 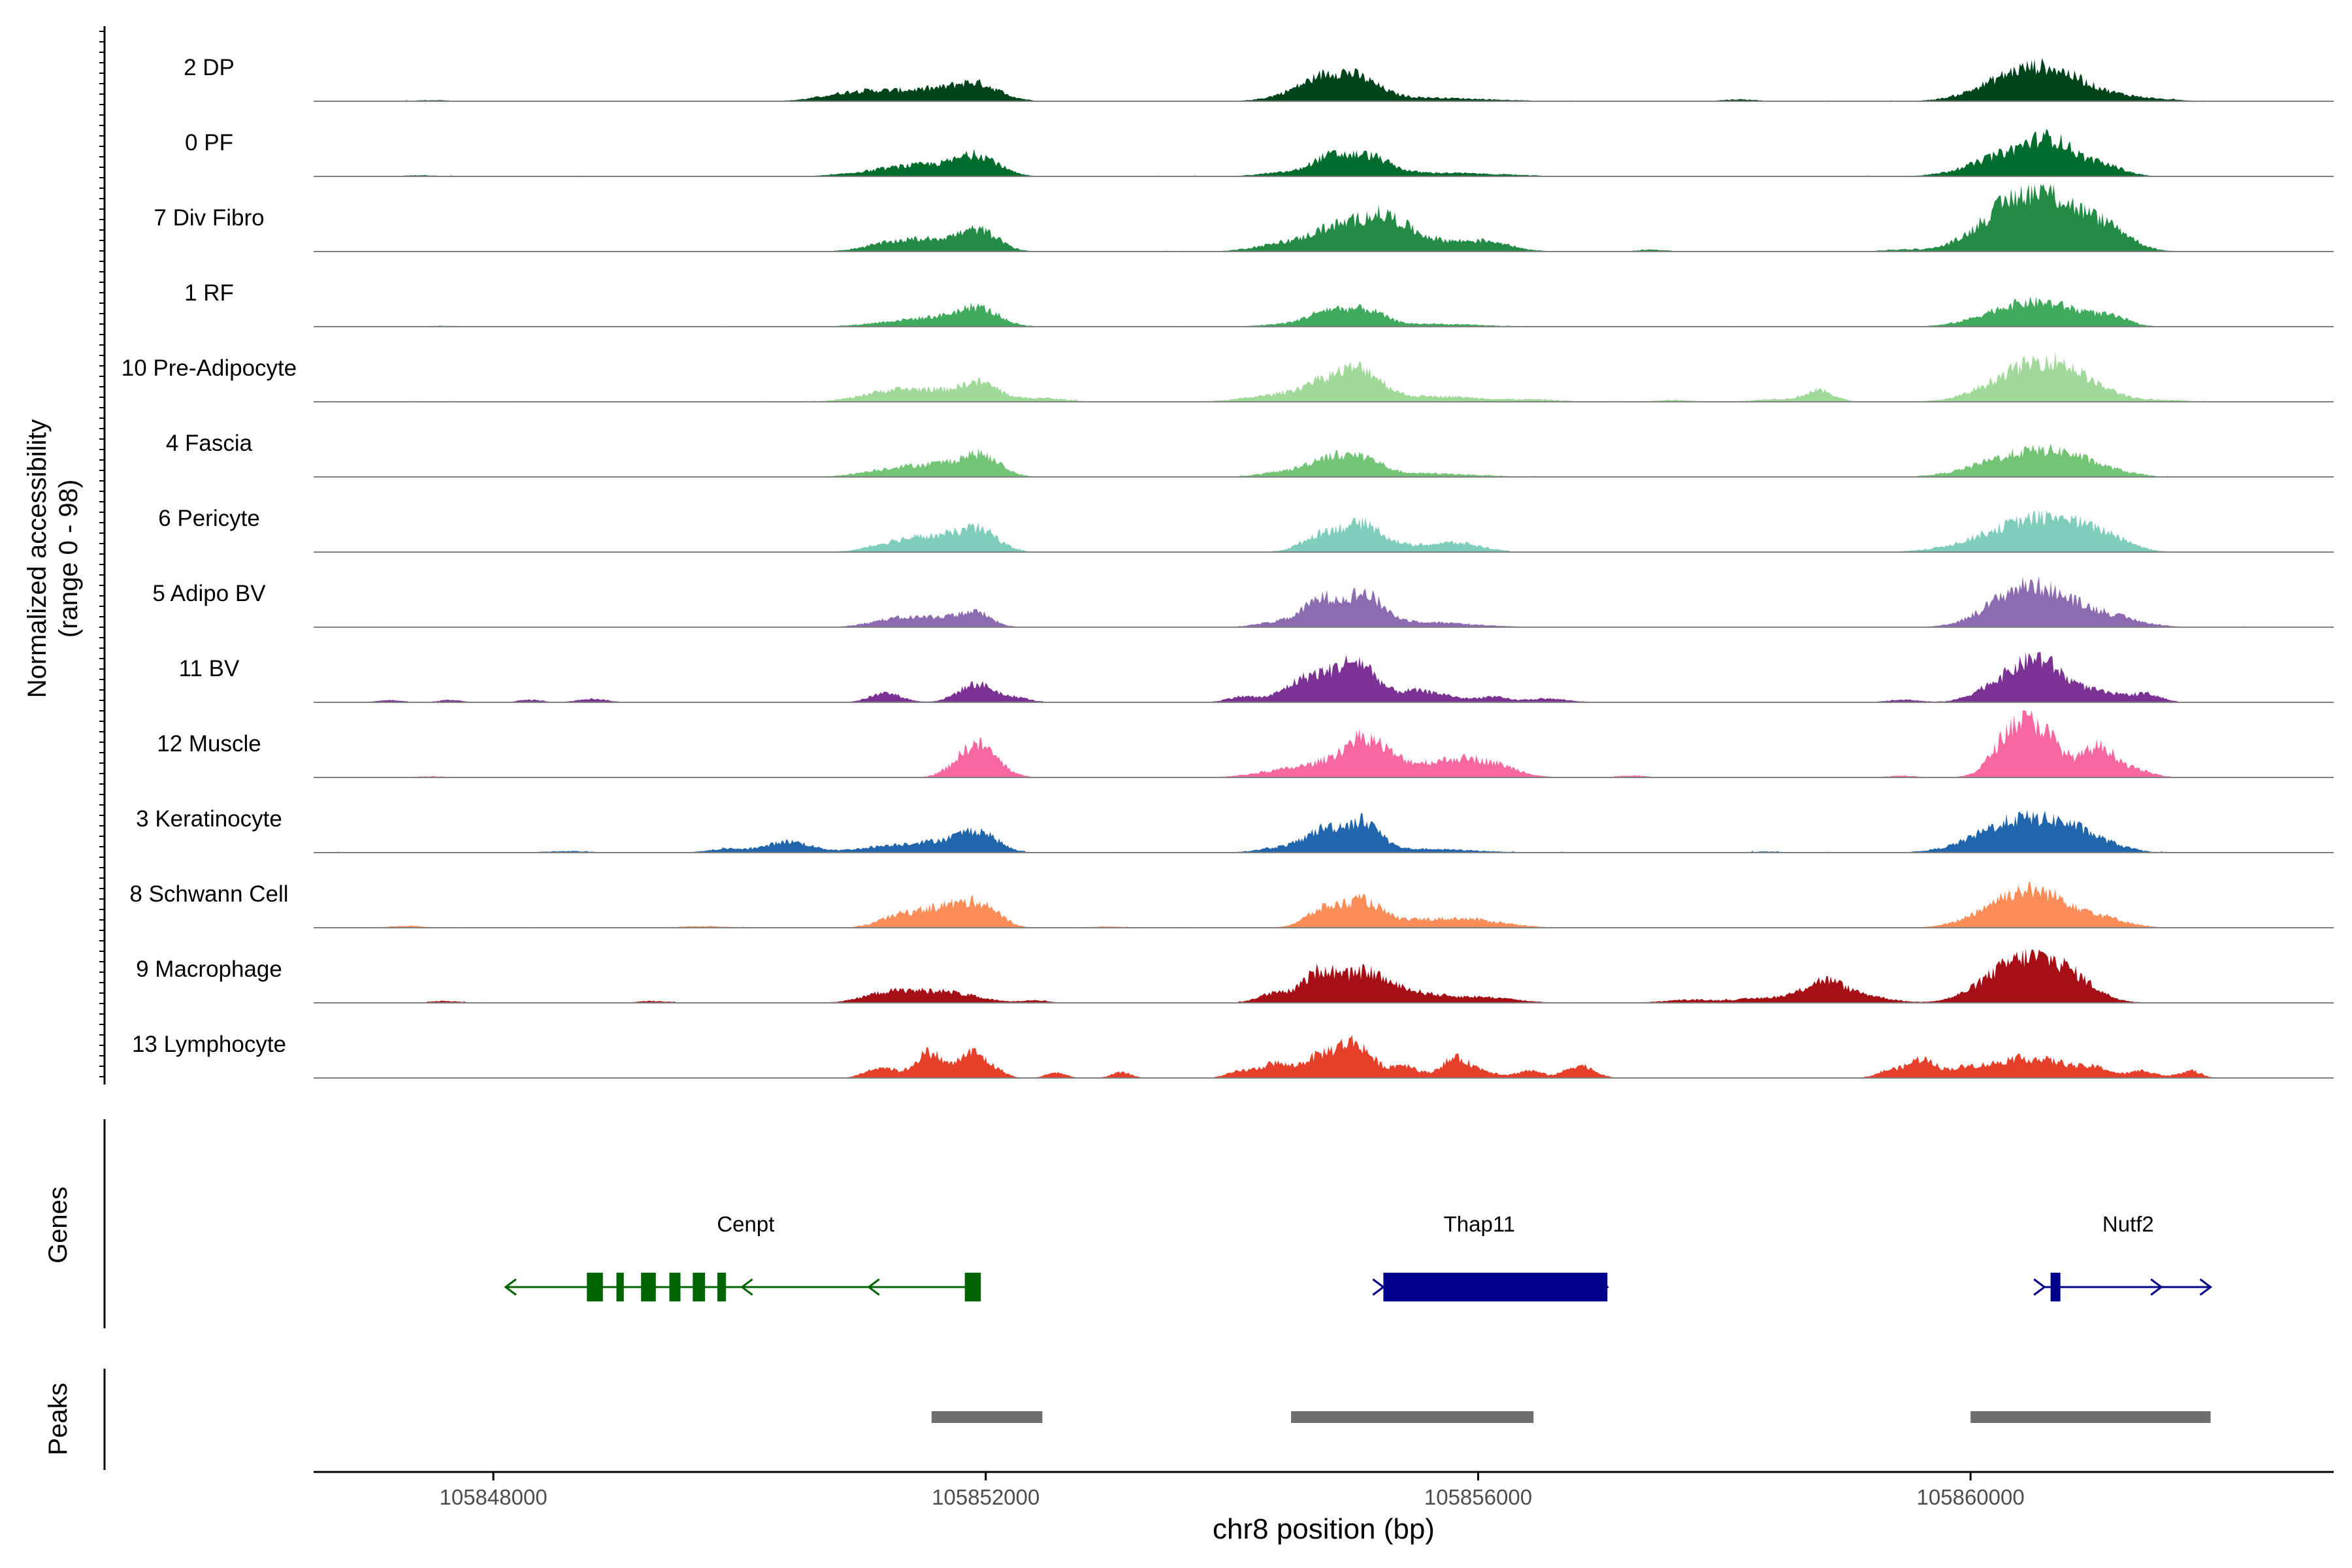 What do you see at coordinates (209, 443) in the screenshot?
I see `track-label: 4 Fascia` at bounding box center [209, 443].